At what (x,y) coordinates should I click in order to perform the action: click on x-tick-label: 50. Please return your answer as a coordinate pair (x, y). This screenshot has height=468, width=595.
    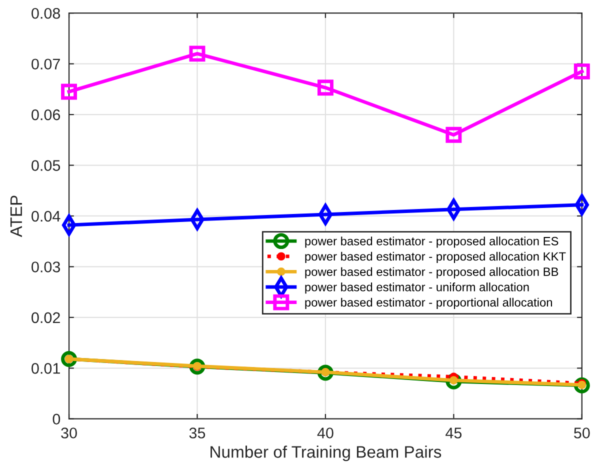
    Looking at the image, I should click on (582, 433).